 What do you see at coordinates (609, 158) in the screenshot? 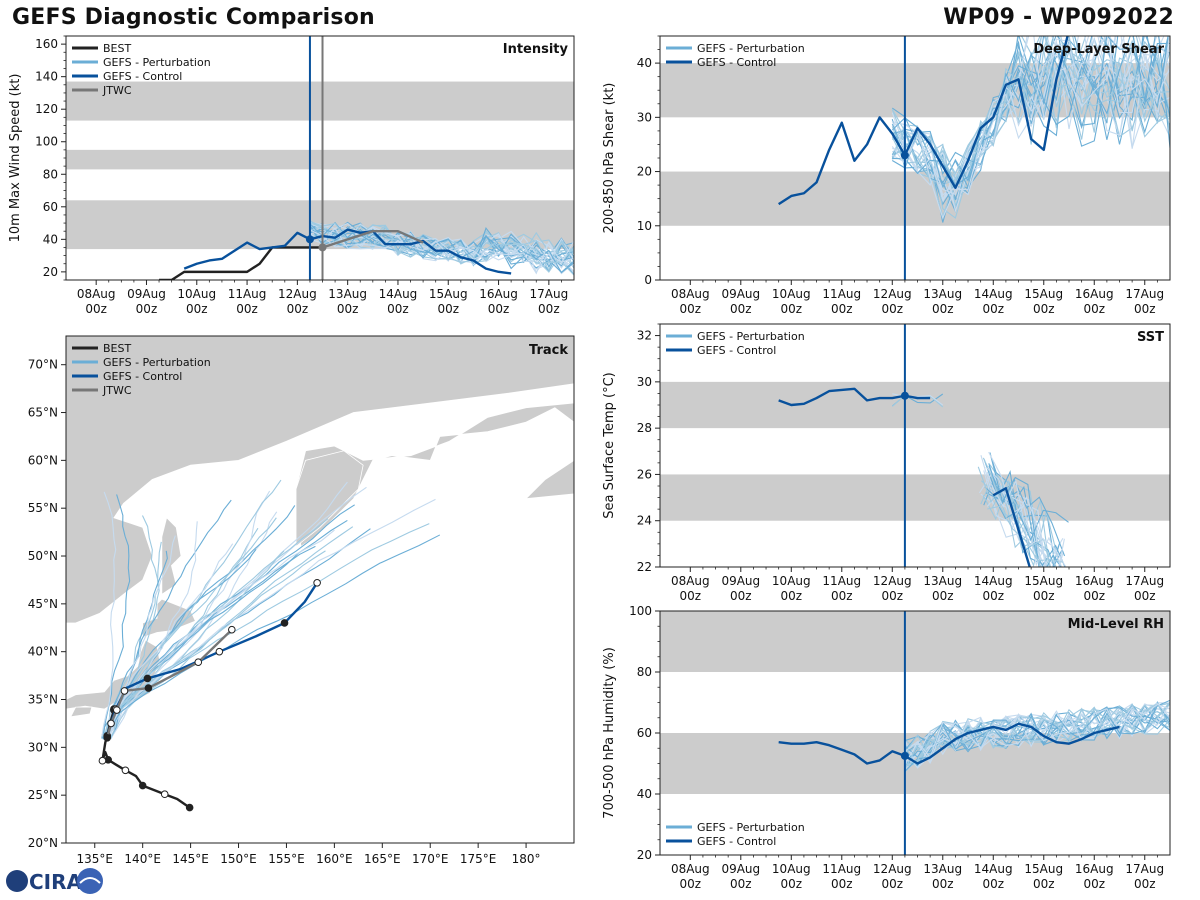
I see `y-axis-label: 200-850 hPa Shear (kt)` at bounding box center [609, 158].